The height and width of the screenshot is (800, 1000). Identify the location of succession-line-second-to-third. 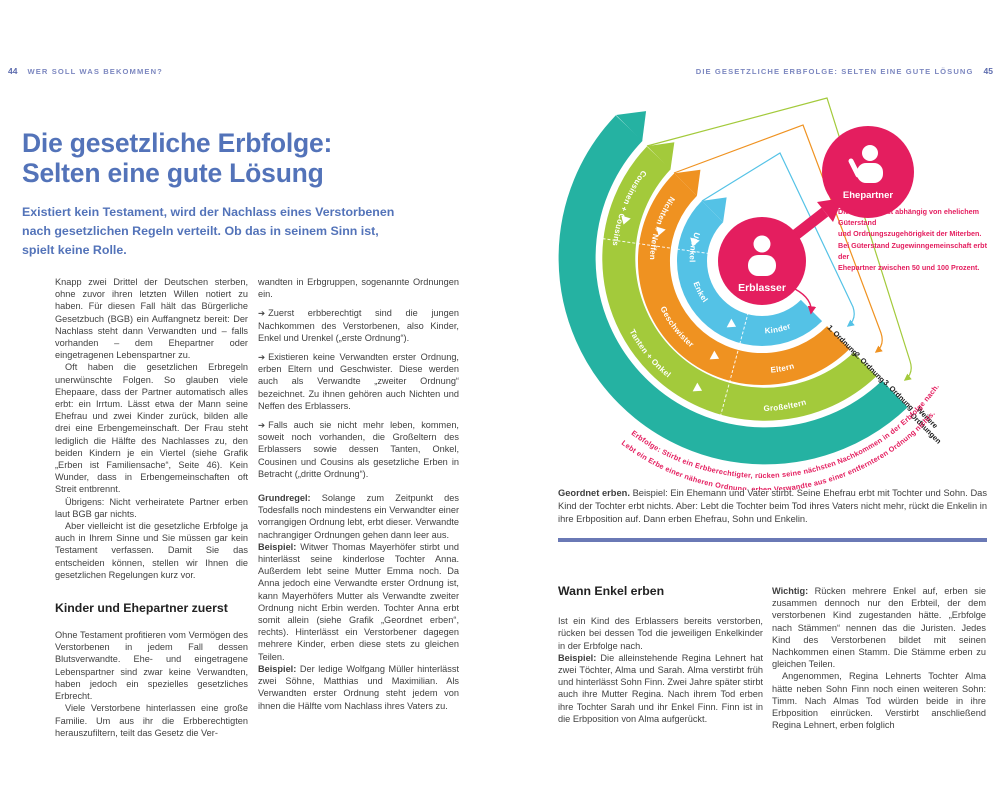
(778, 238).